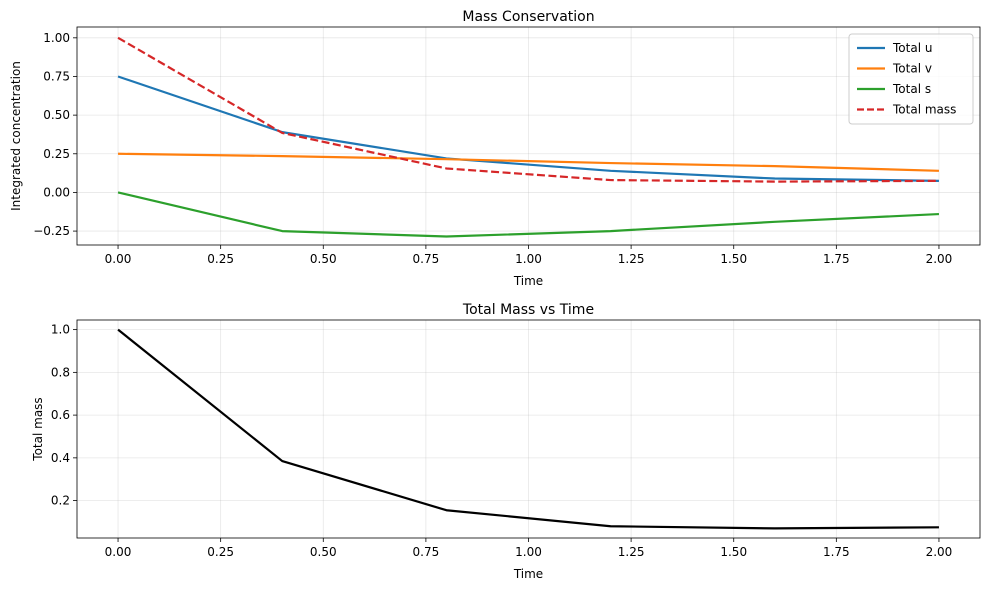  I want to click on y-axis-label: Total mass, so click(38, 429).